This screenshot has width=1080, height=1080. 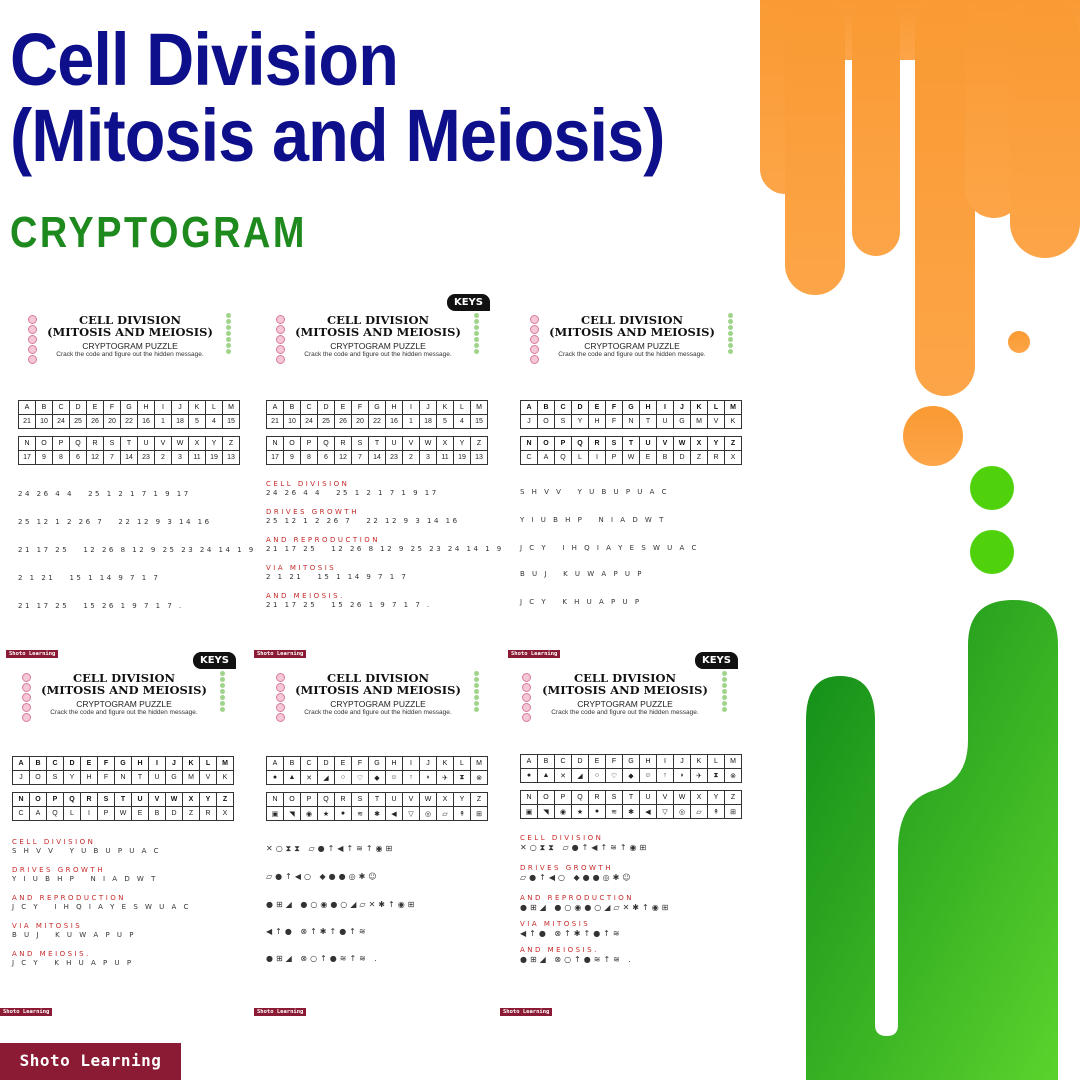 I want to click on key-cell: 12, so click(x=343, y=457).